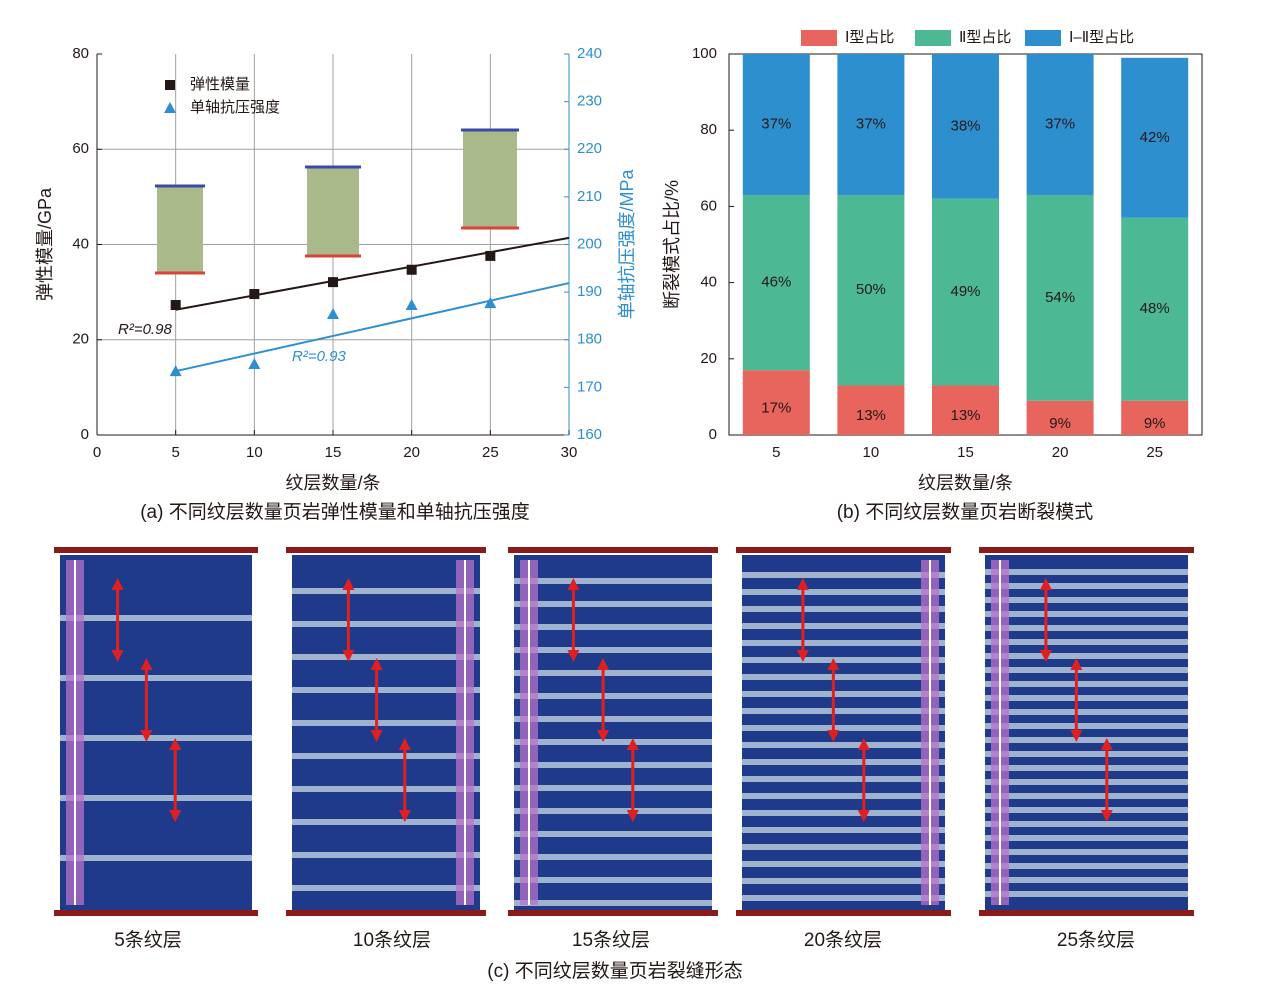 The height and width of the screenshot is (991, 1268). I want to click on legend-label: 弹性模量, so click(220, 84).